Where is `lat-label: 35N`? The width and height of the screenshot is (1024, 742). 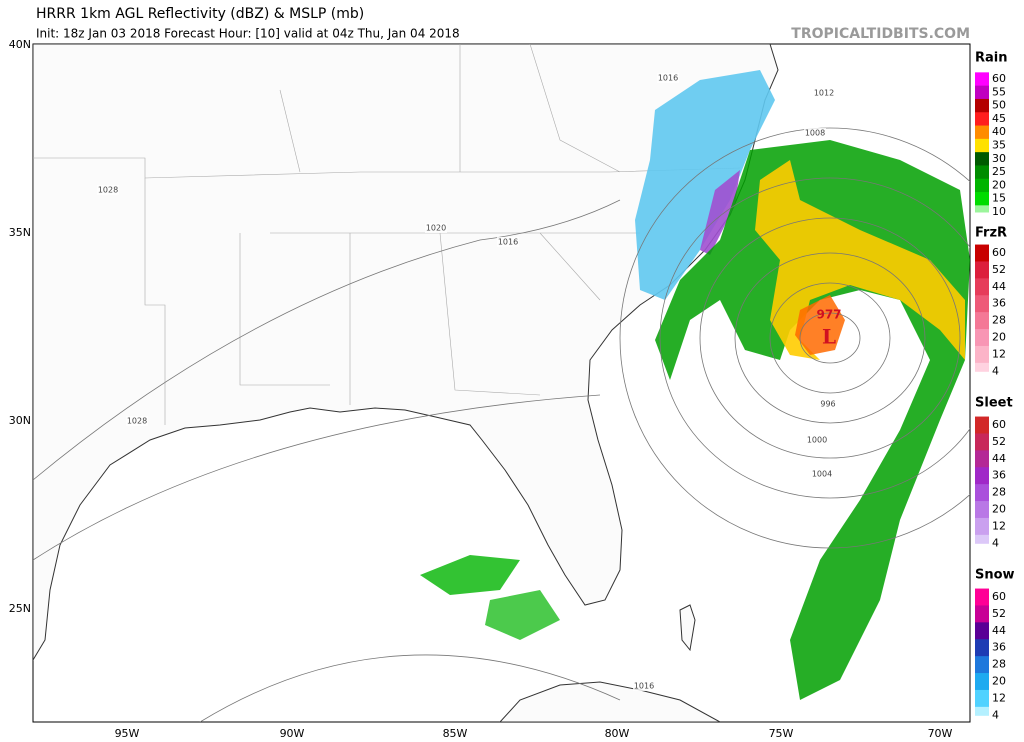 lat-label: 35N is located at coordinates (20, 232).